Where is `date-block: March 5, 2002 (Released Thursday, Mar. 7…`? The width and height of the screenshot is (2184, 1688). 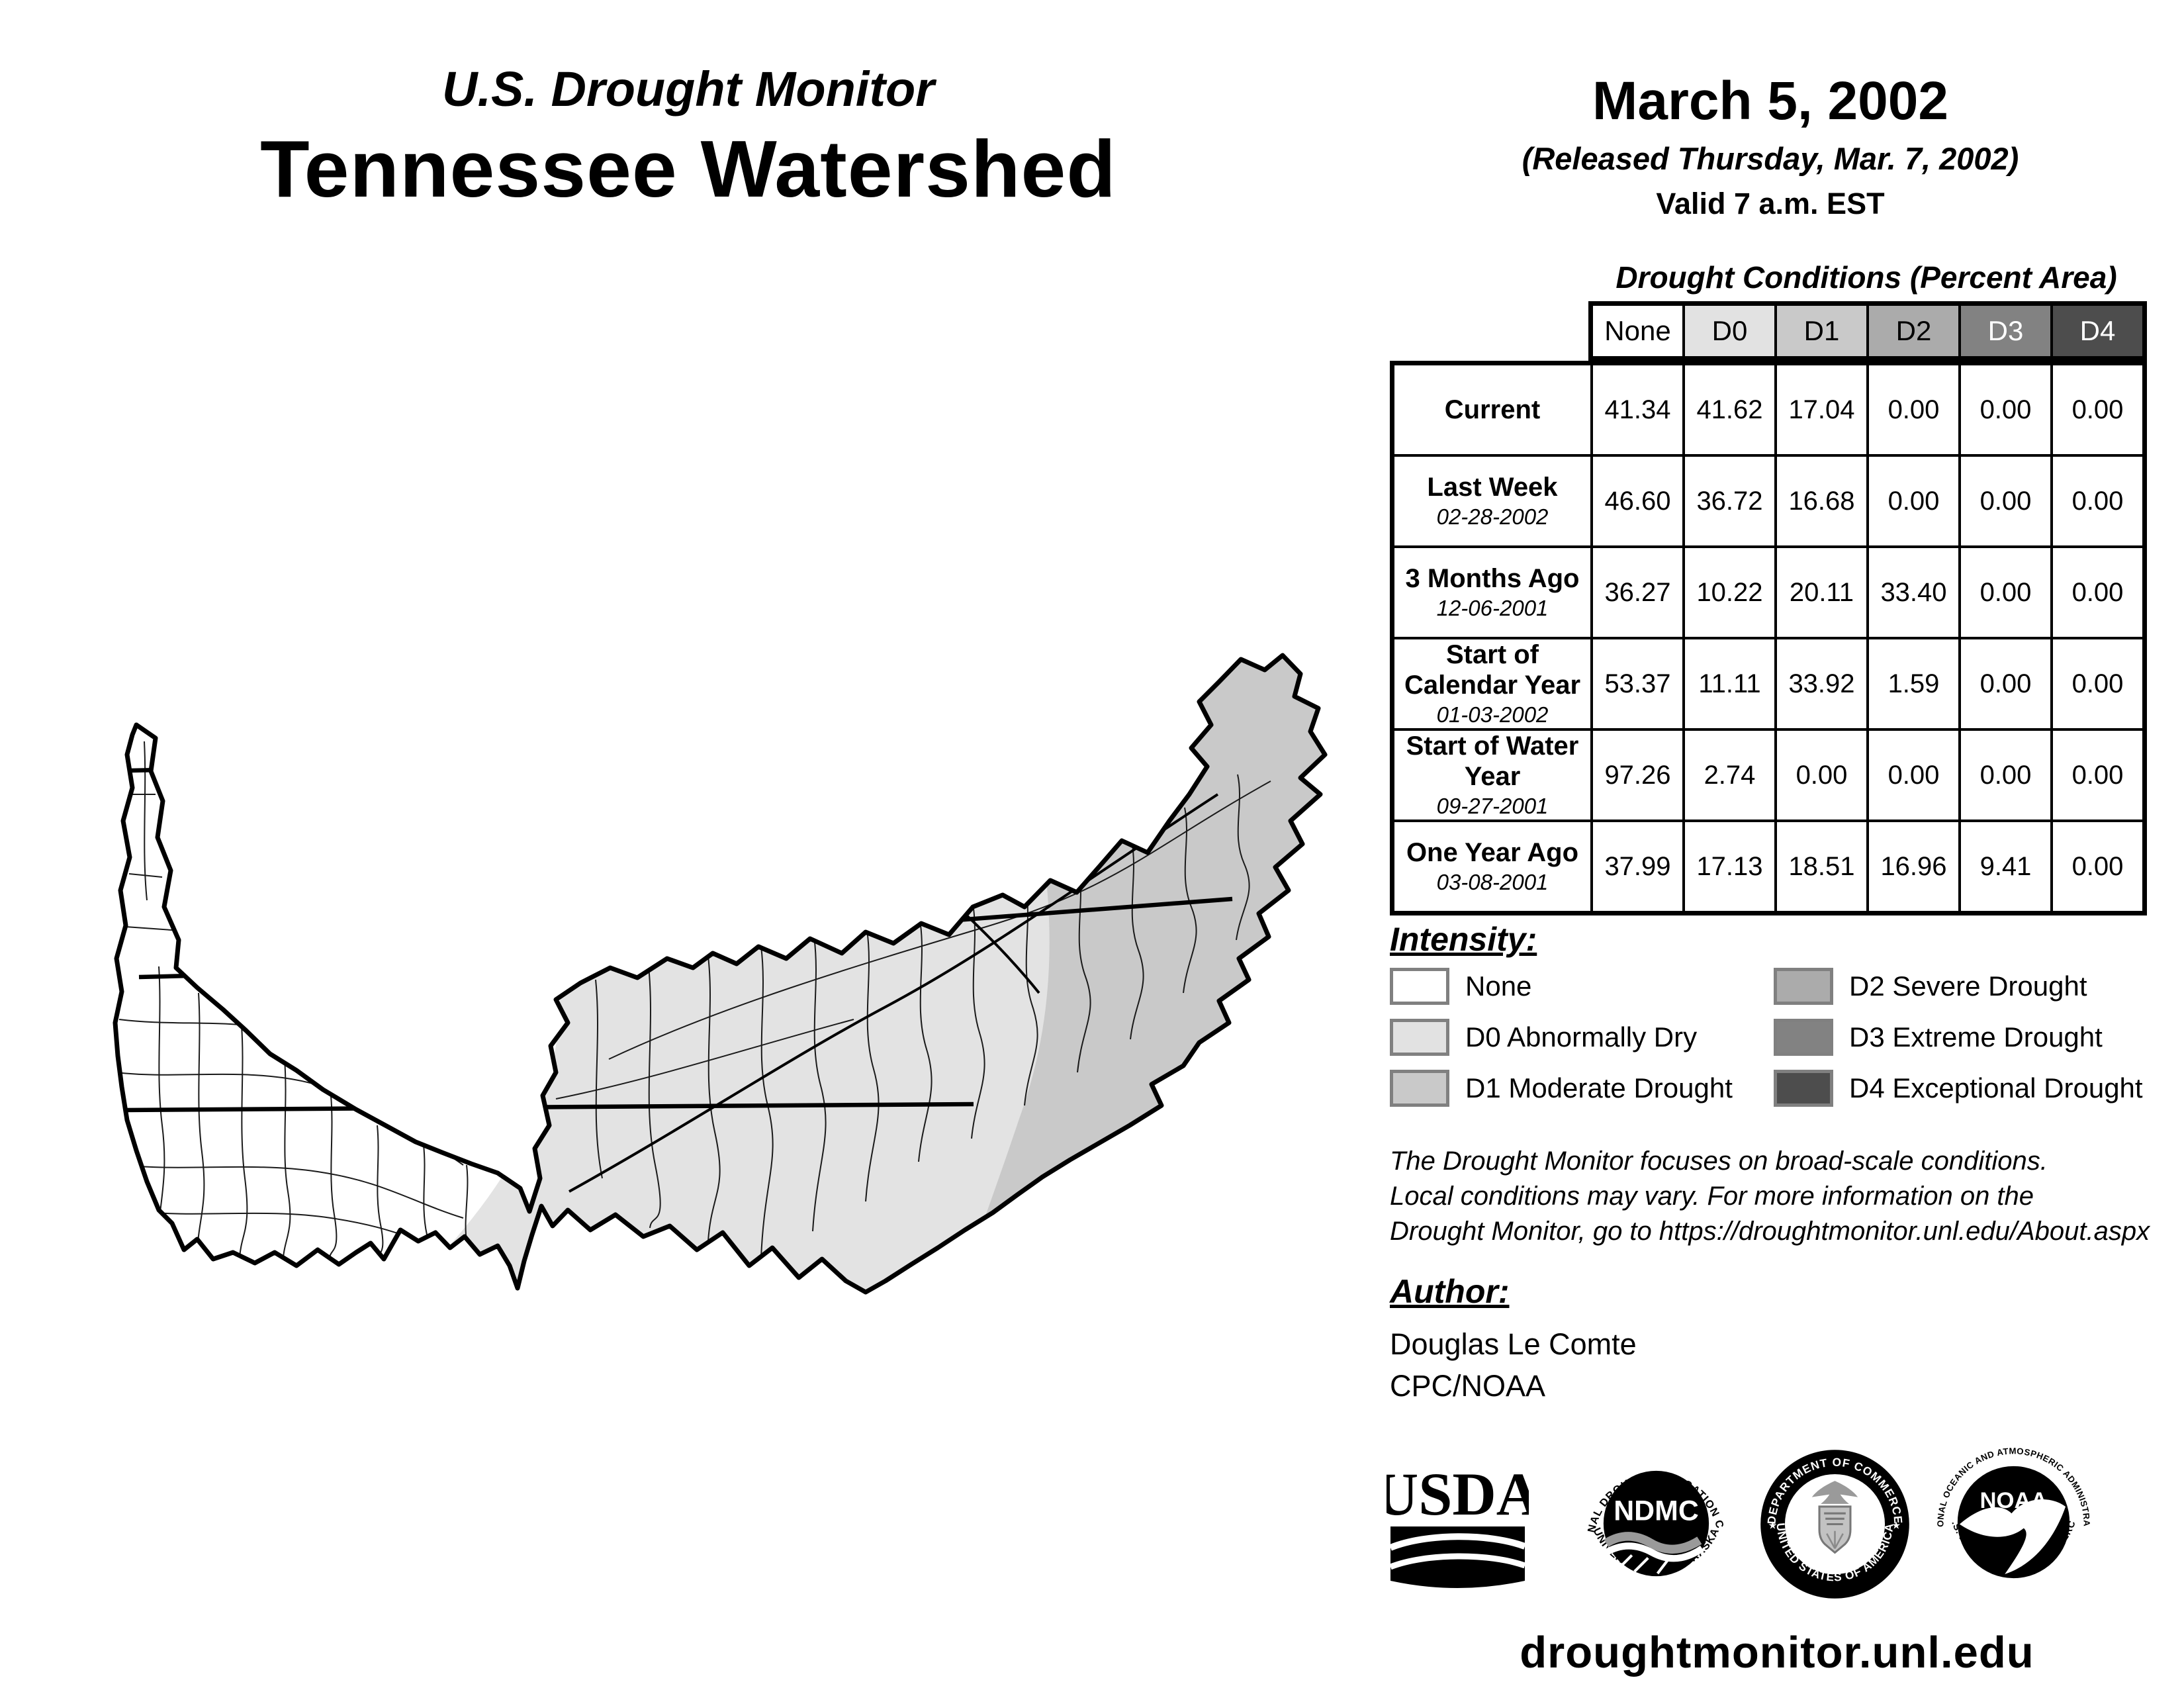
date-block: March 5, 2002 (Released Thursday, Mar. 7… is located at coordinates (1770, 146).